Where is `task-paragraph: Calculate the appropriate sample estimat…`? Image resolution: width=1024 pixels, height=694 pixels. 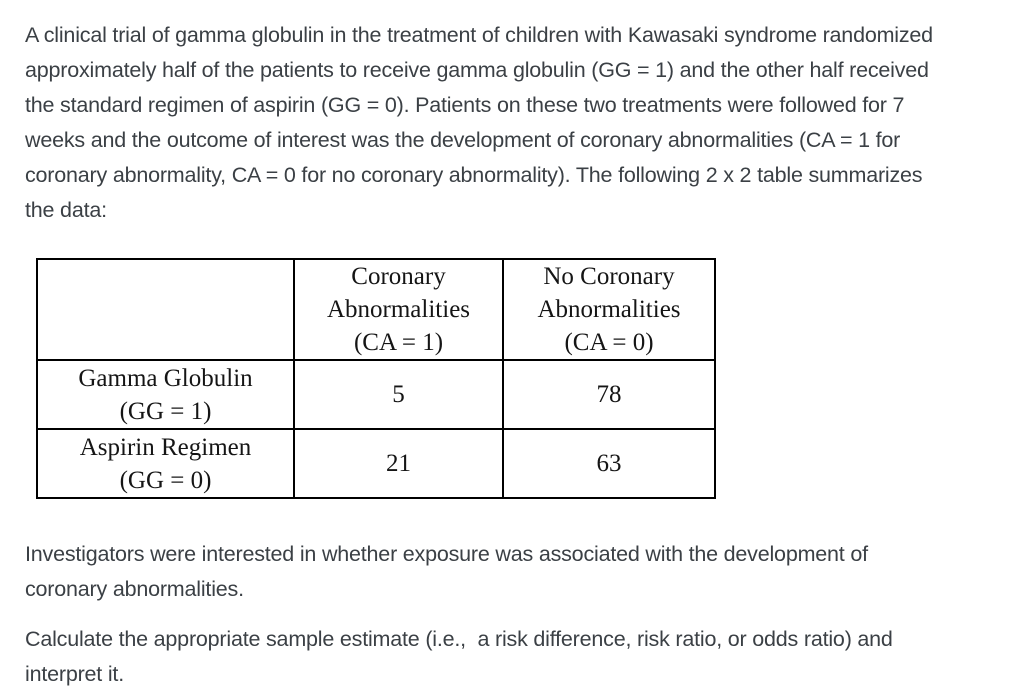
task-paragraph: Calculate the appropriate sample estimat… is located at coordinates (524, 657).